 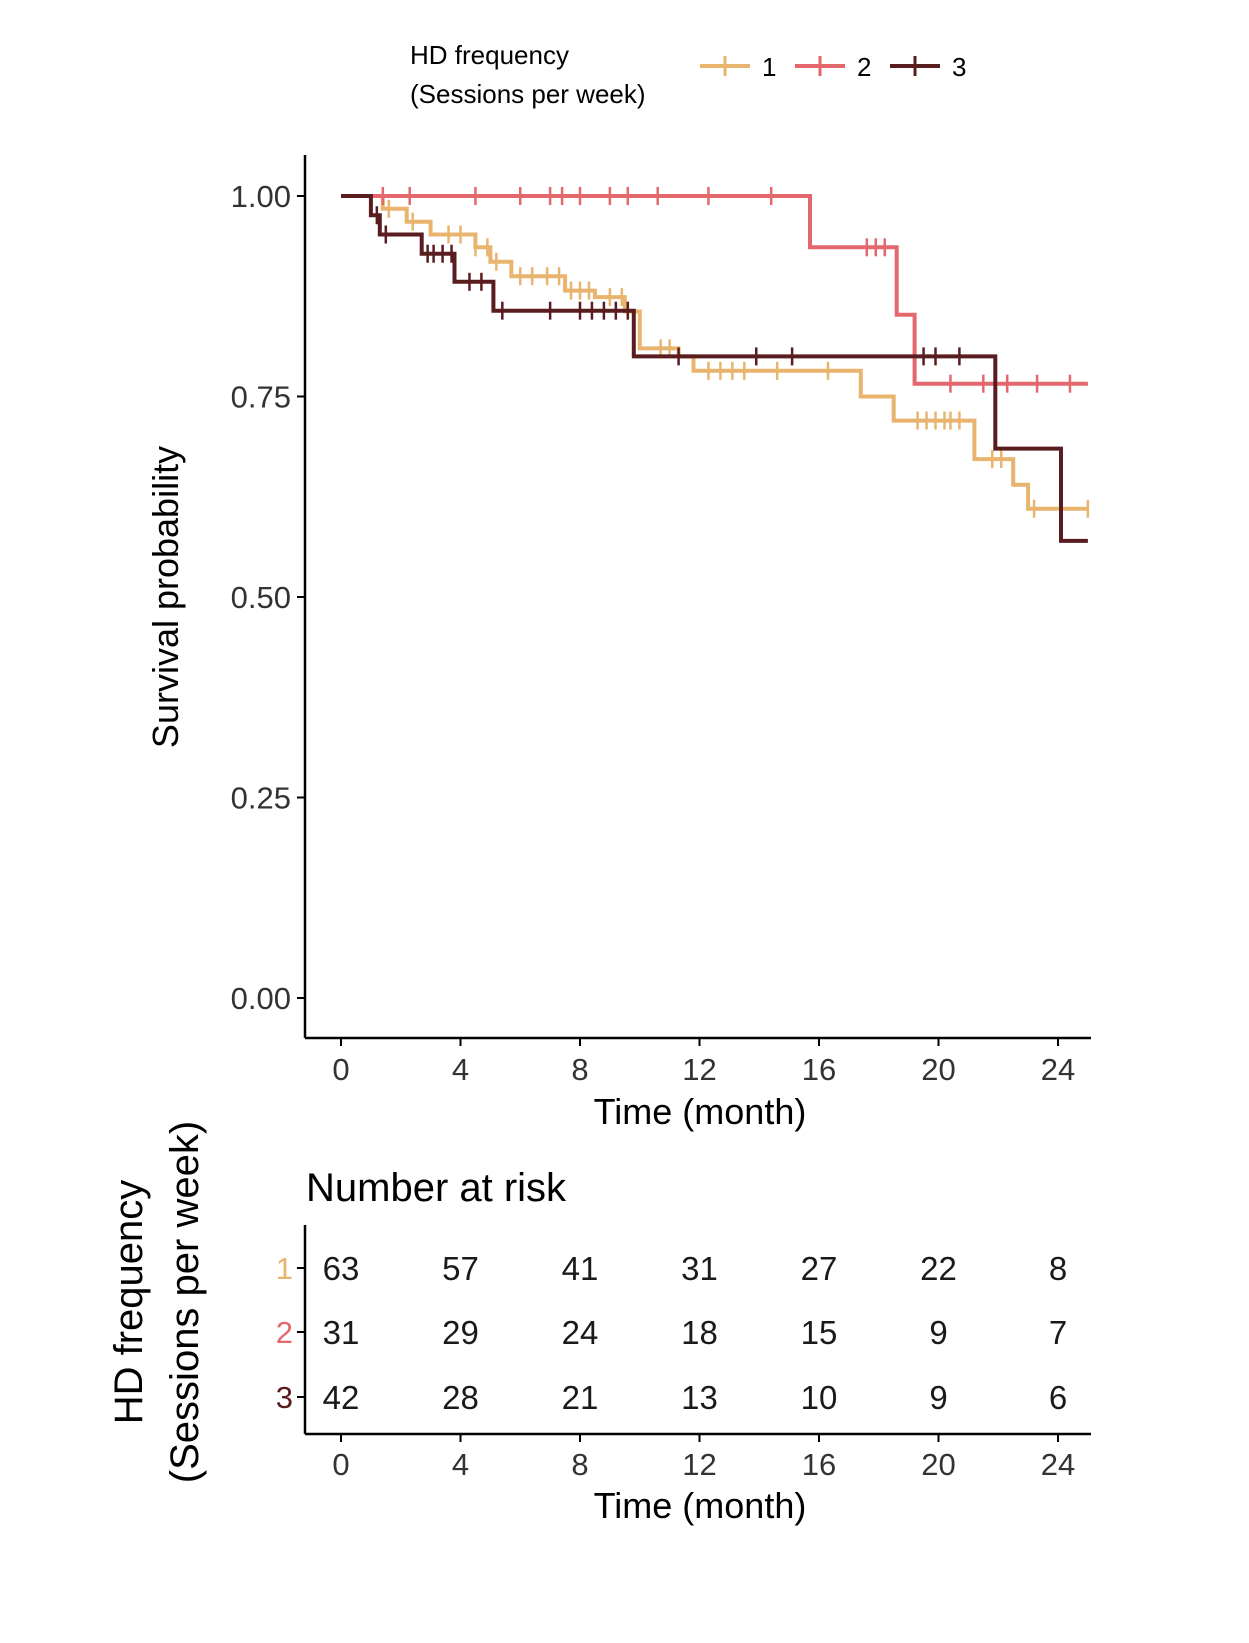 What do you see at coordinates (284, 1332) in the screenshot?
I see `risk-row-label-2: 2` at bounding box center [284, 1332].